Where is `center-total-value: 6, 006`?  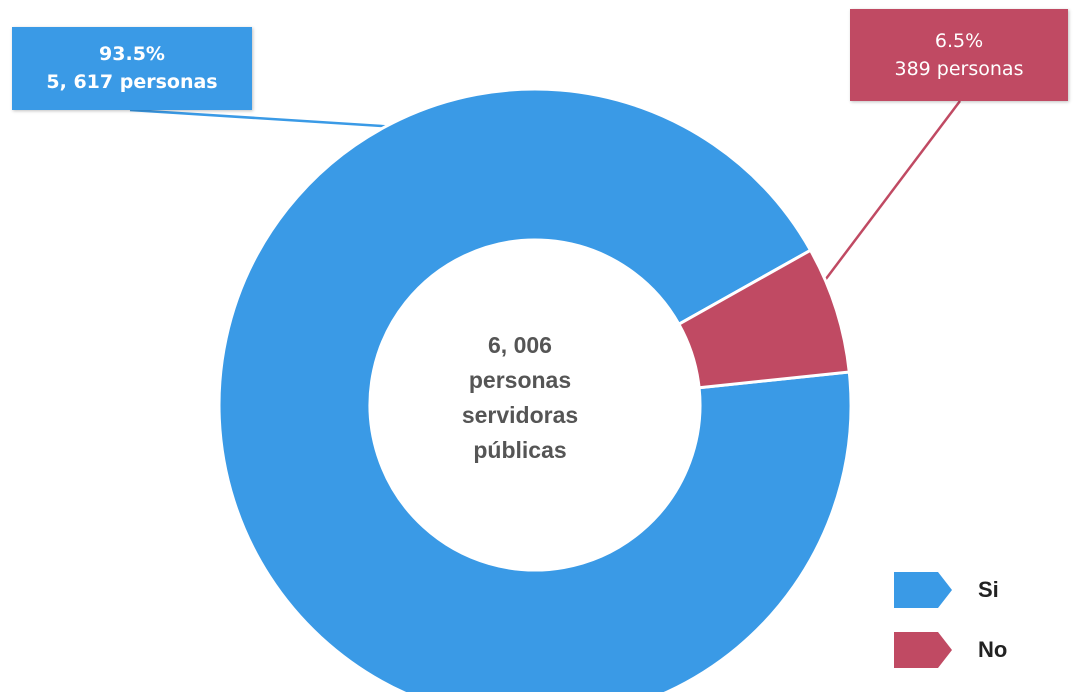 center-total-value: 6, 006 is located at coordinates (520, 345).